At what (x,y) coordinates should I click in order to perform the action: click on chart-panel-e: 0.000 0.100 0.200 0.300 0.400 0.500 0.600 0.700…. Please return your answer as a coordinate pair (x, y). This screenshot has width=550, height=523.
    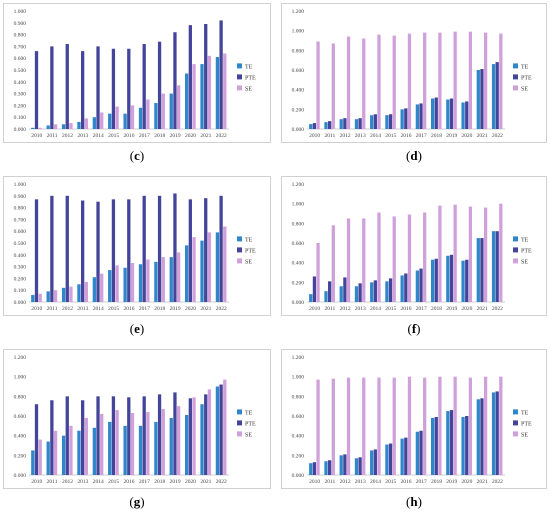
    Looking at the image, I should click on (137, 246).